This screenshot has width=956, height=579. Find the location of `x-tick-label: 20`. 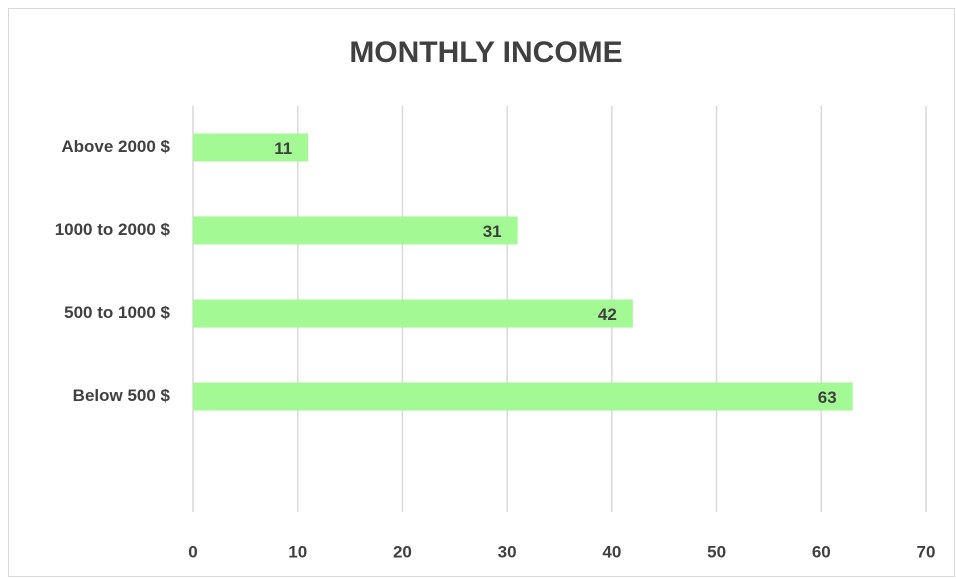

x-tick-label: 20 is located at coordinates (402, 551).